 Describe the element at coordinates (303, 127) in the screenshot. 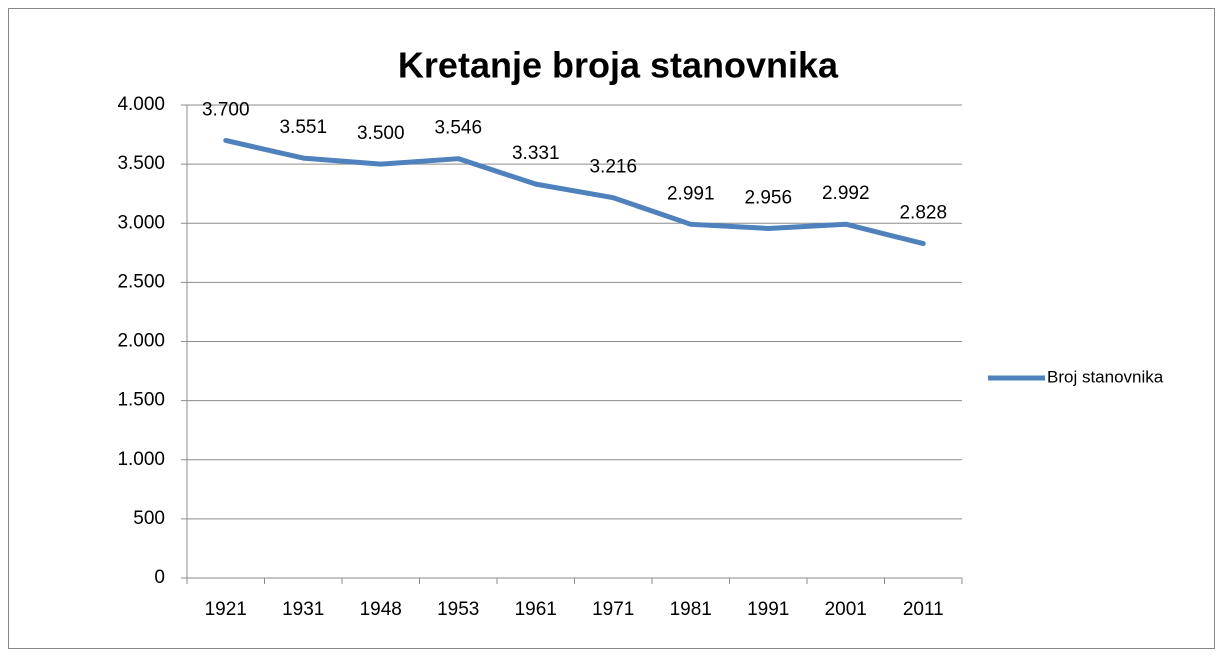

I see `data-label: 3.551` at that location.